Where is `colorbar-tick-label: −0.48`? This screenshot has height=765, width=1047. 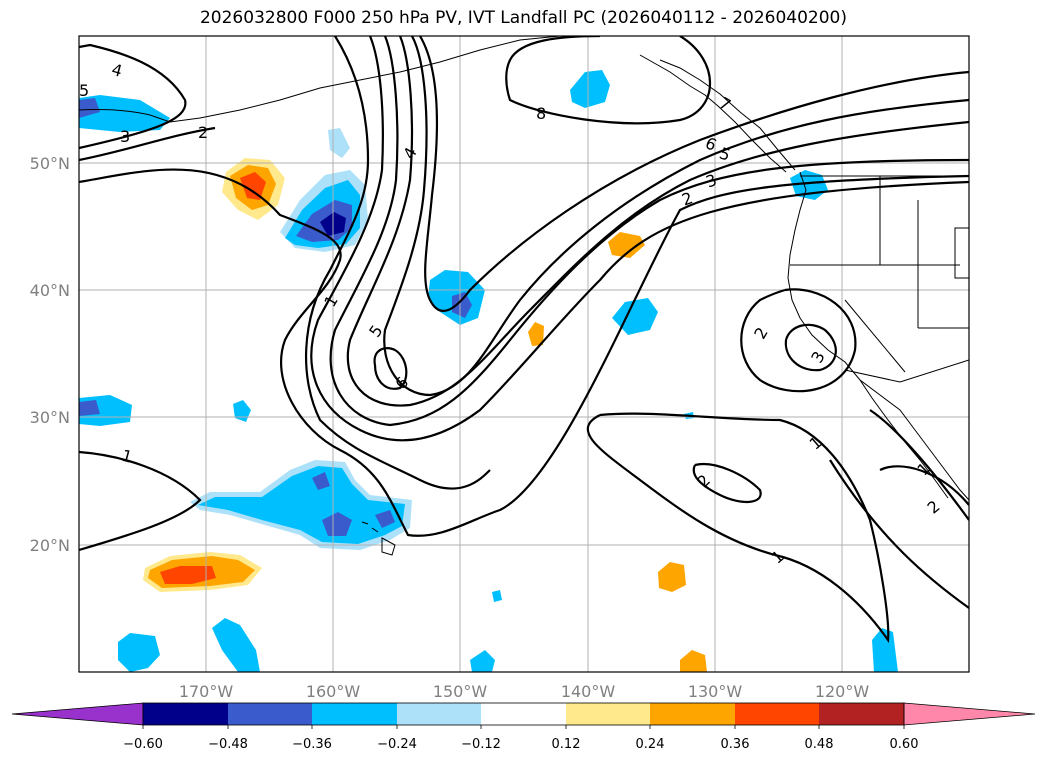 colorbar-tick-label: −0.48 is located at coordinates (228, 744).